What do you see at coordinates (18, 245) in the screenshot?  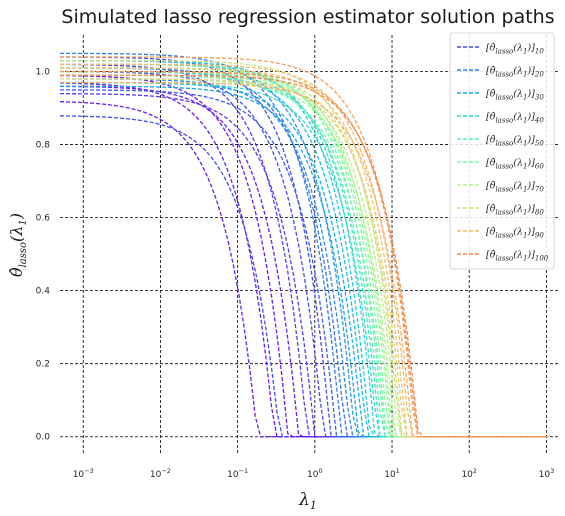 I see `y-axis-label: θ̂lasso(λ1)` at bounding box center [18, 245].